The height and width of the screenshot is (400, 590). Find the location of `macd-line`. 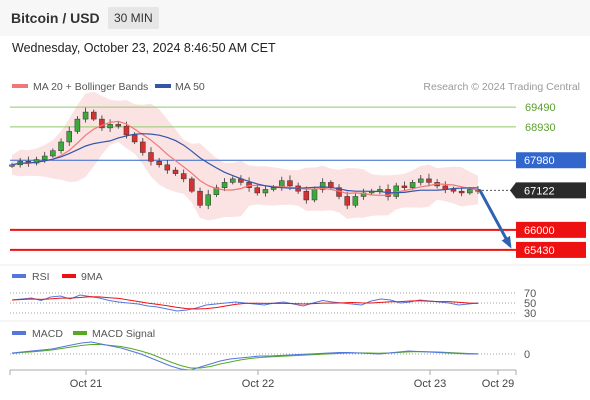

macd-line is located at coordinates (244, 356).